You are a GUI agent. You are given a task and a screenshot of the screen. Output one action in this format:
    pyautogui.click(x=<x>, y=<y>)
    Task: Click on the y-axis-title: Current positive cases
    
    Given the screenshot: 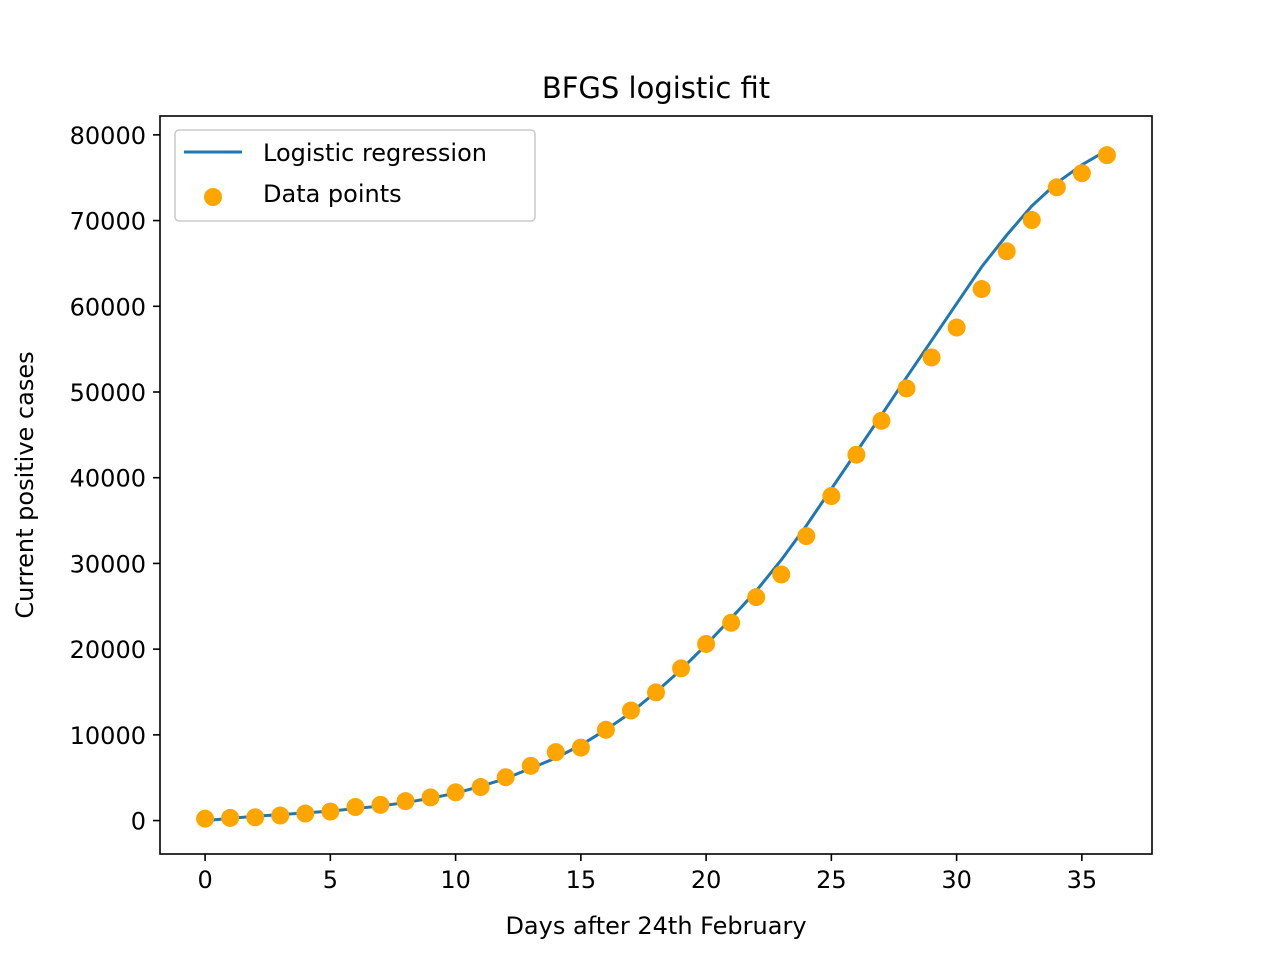 What is the action you would take?
    pyautogui.click(x=25, y=484)
    